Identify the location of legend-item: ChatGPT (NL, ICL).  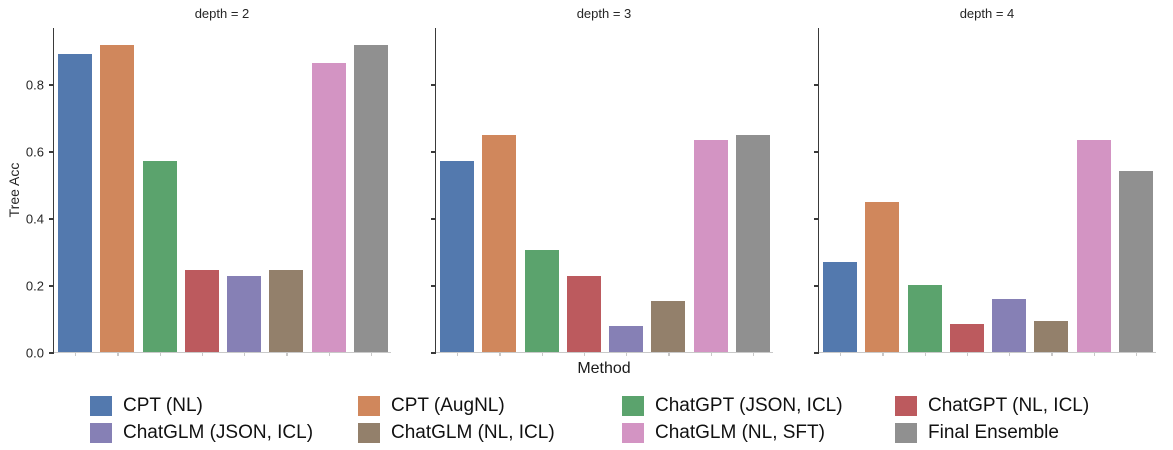
(992, 405).